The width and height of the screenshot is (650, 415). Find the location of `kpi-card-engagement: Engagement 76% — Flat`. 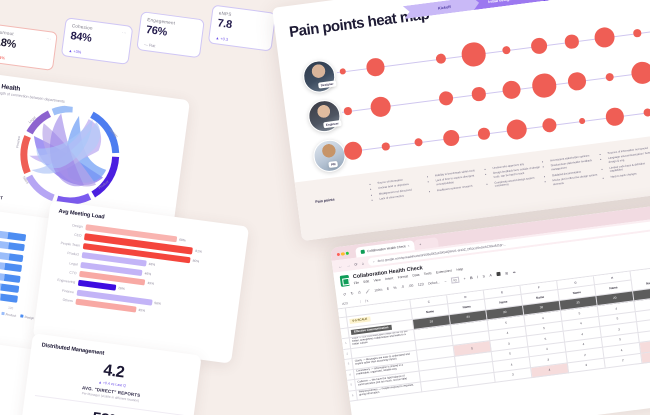

kpi-card-engagement: Engagement 76% — Flat is located at coordinates (170, 35).